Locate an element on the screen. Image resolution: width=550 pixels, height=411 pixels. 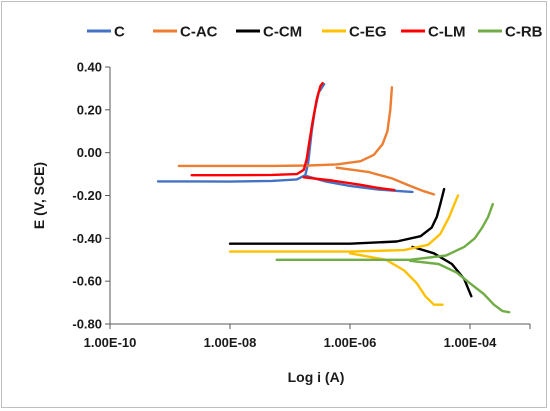
legend-label-c-rb: C-RB is located at coordinates (524, 32).